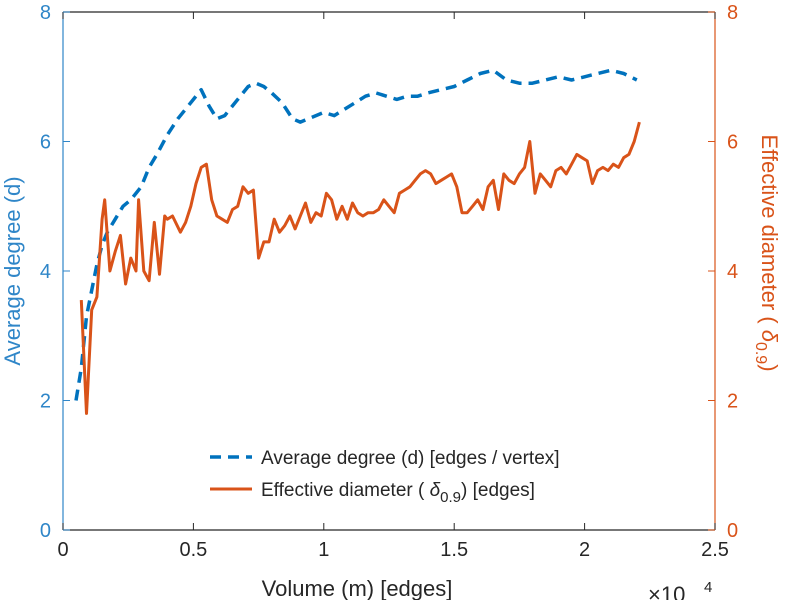 This screenshot has width=795, height=600. I want to click on x-axis-label: Volume (m) [edges], so click(357, 588).